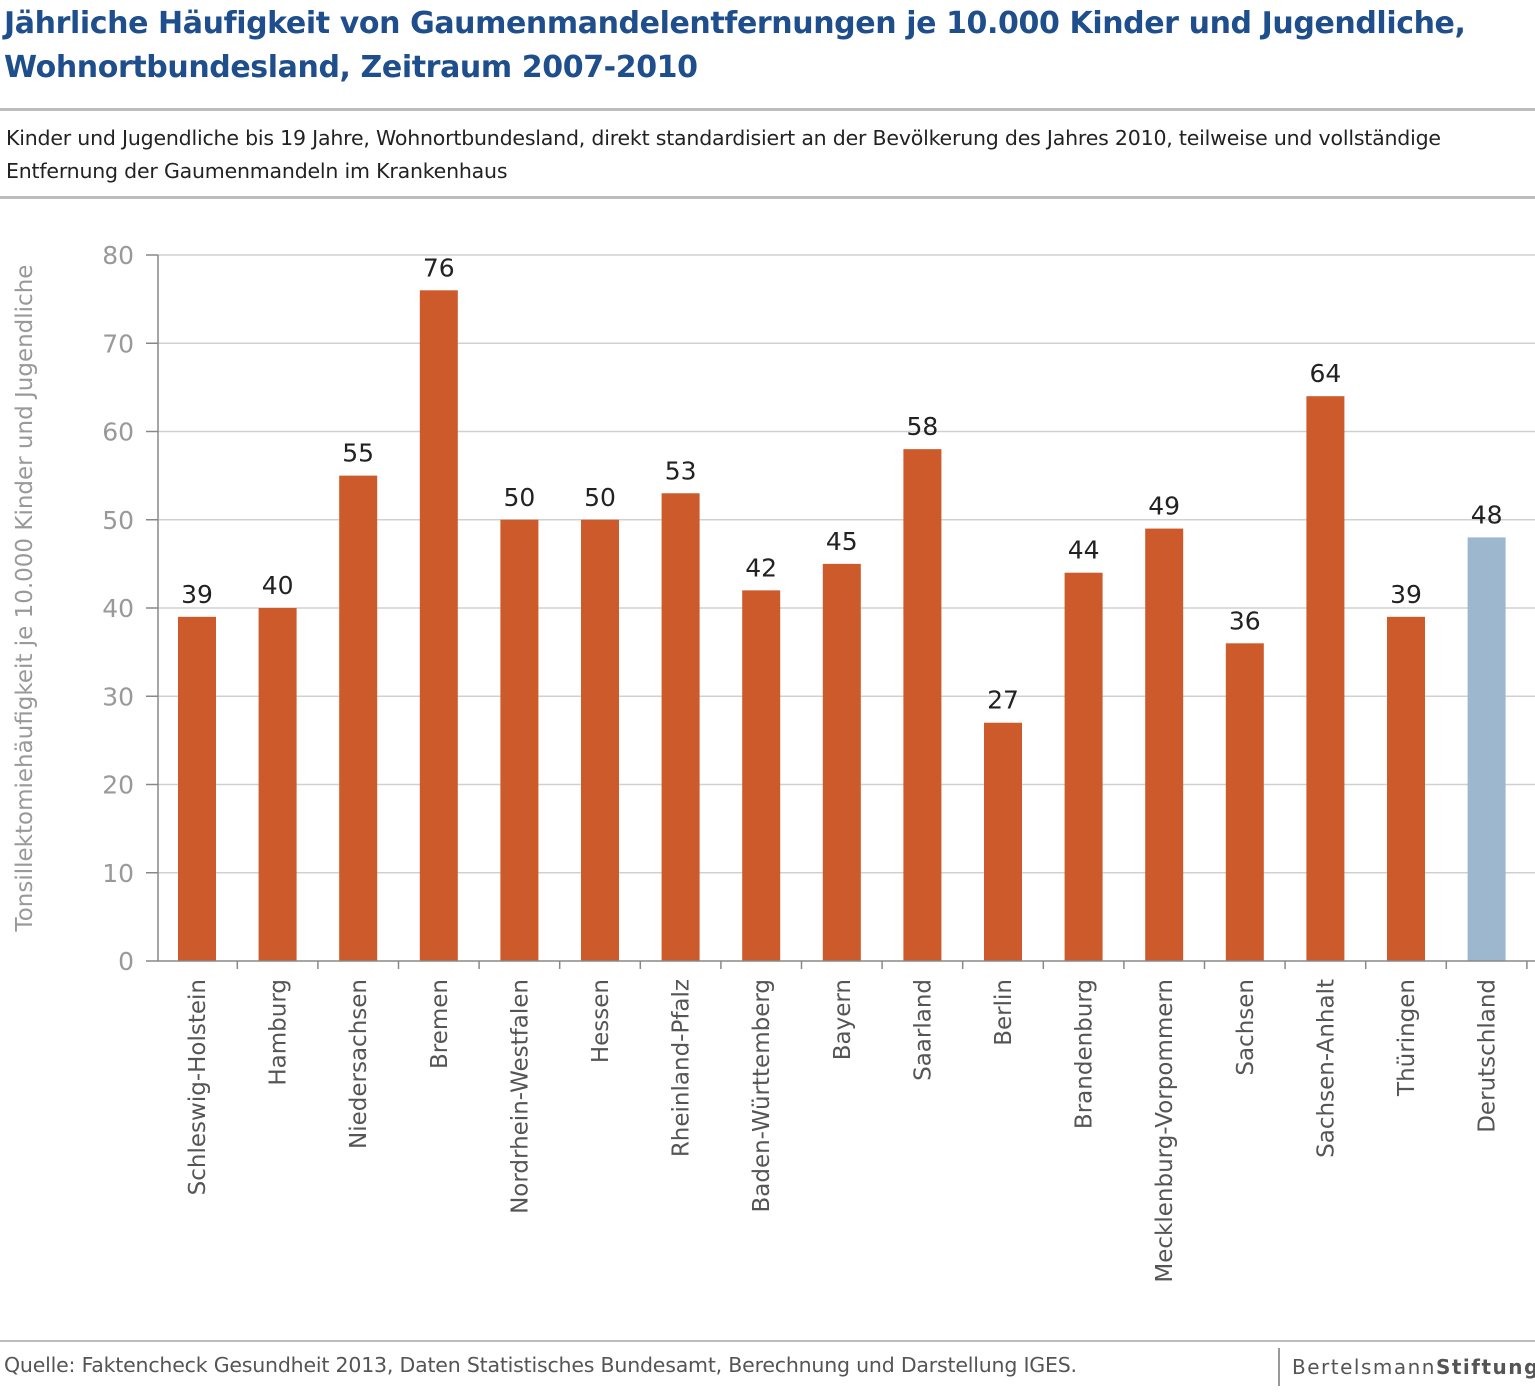 This screenshot has height=1400, width=1535. I want to click on x-tick-label: Bremen, so click(440, 1024).